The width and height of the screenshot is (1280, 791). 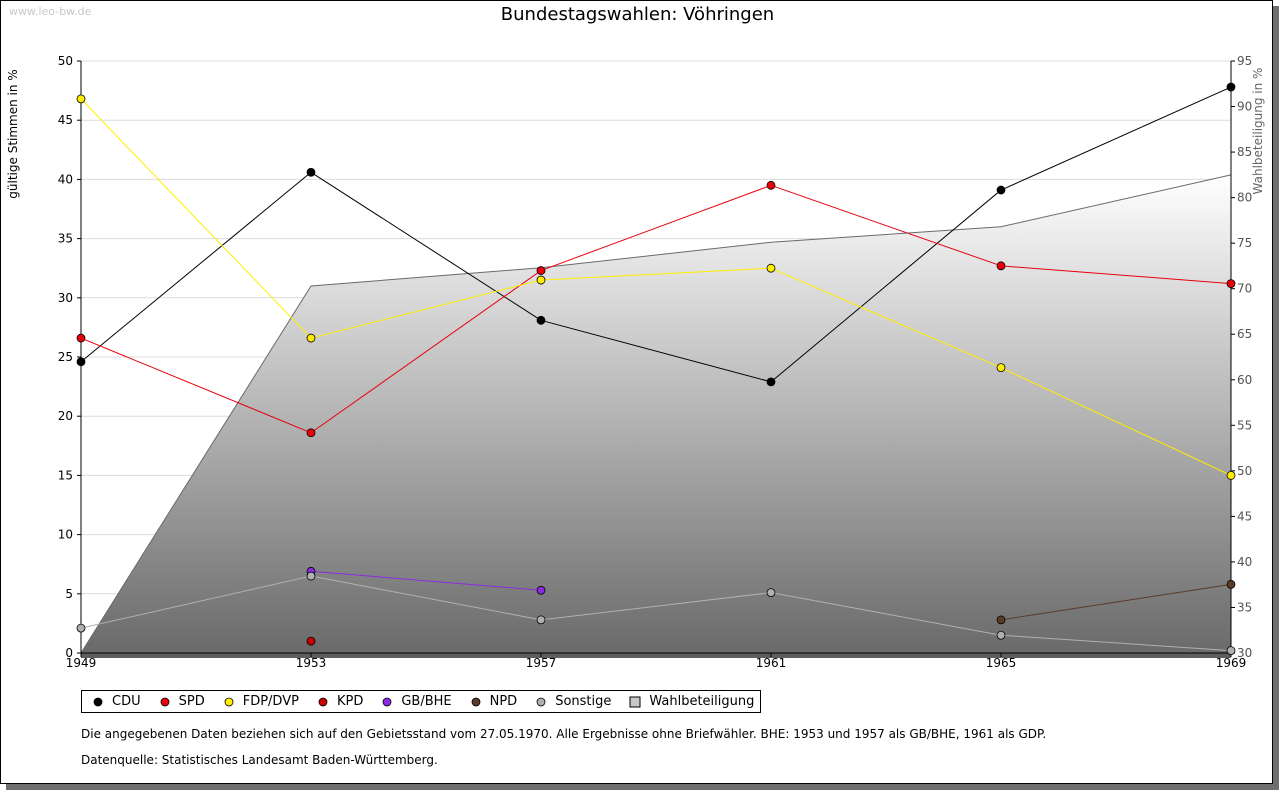 I want to click on turnout-base, so click(x=656, y=655).